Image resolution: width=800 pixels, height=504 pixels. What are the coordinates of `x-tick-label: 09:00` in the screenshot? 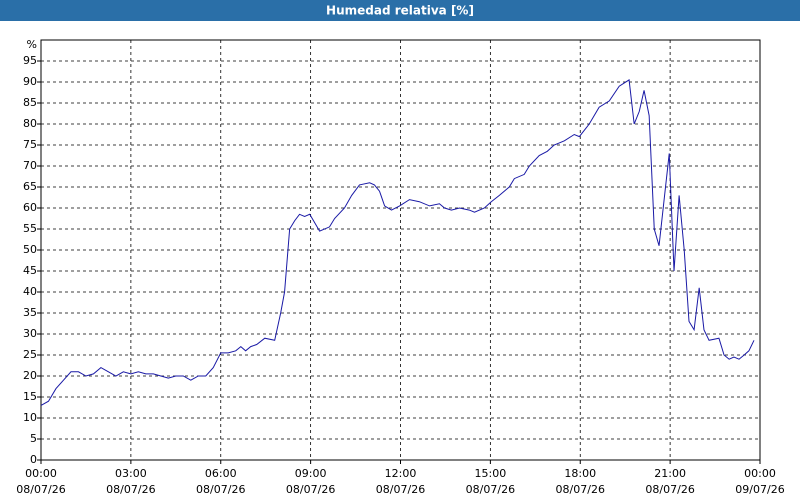 It's located at (311, 473).